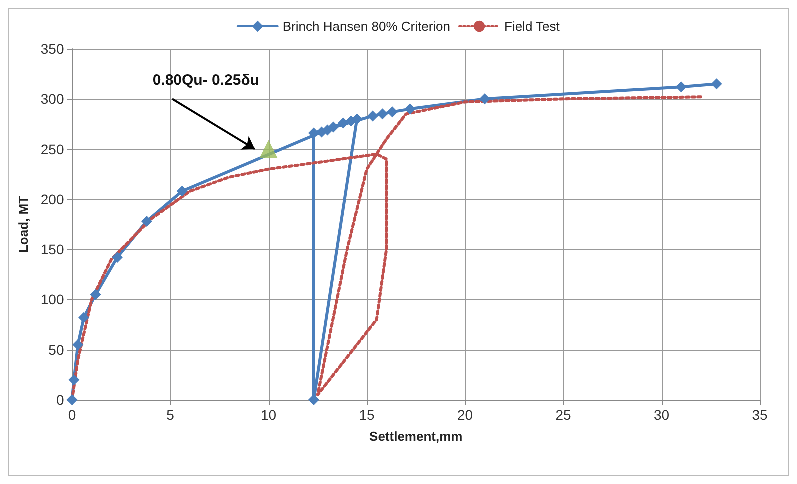 Image resolution: width=797 pixels, height=484 pixels. Describe the element at coordinates (60, 400) in the screenshot. I see `y-tick-label: 0` at that location.